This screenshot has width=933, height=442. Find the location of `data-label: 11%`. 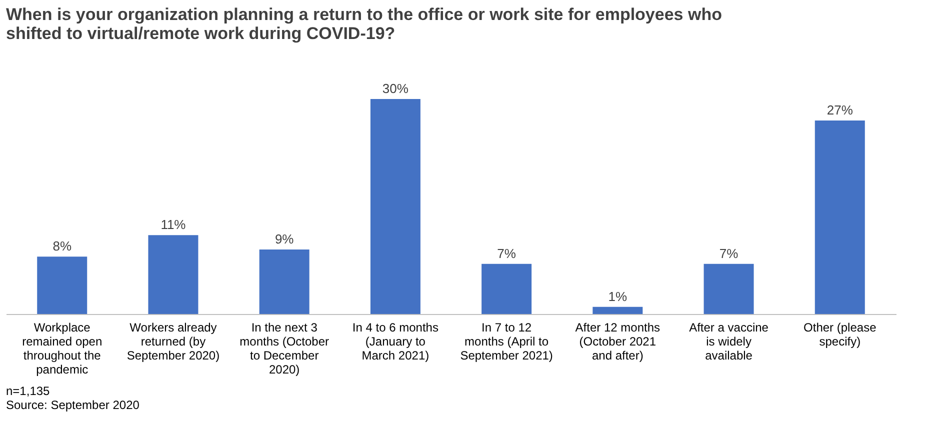

data-label: 11% is located at coordinates (173, 224).